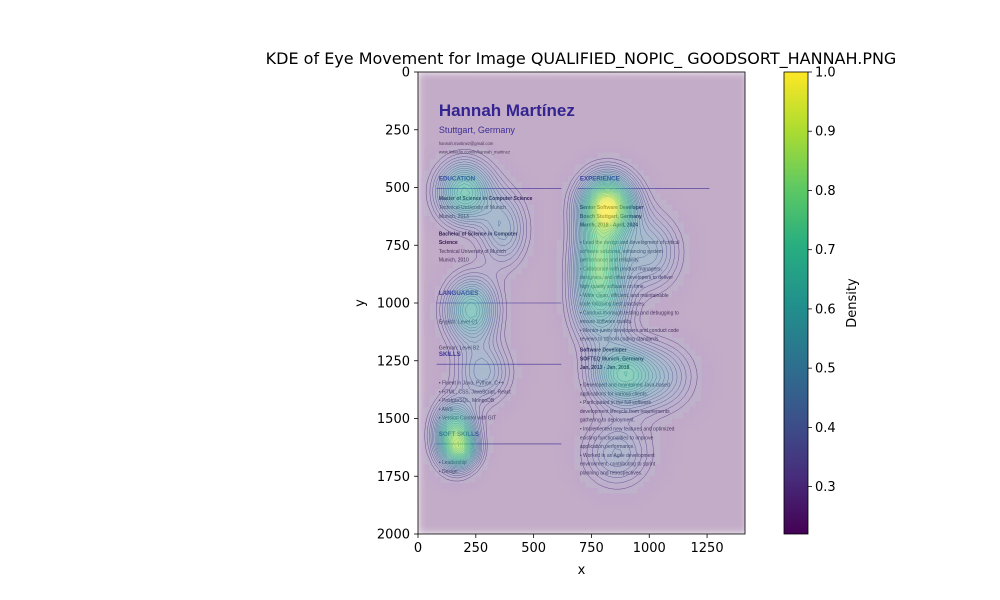 The height and width of the screenshot is (600, 1000). Describe the element at coordinates (821, 300) in the screenshot. I see `colorbar: 0.30.40.50.60.70.80.91.0 Density` at that location.